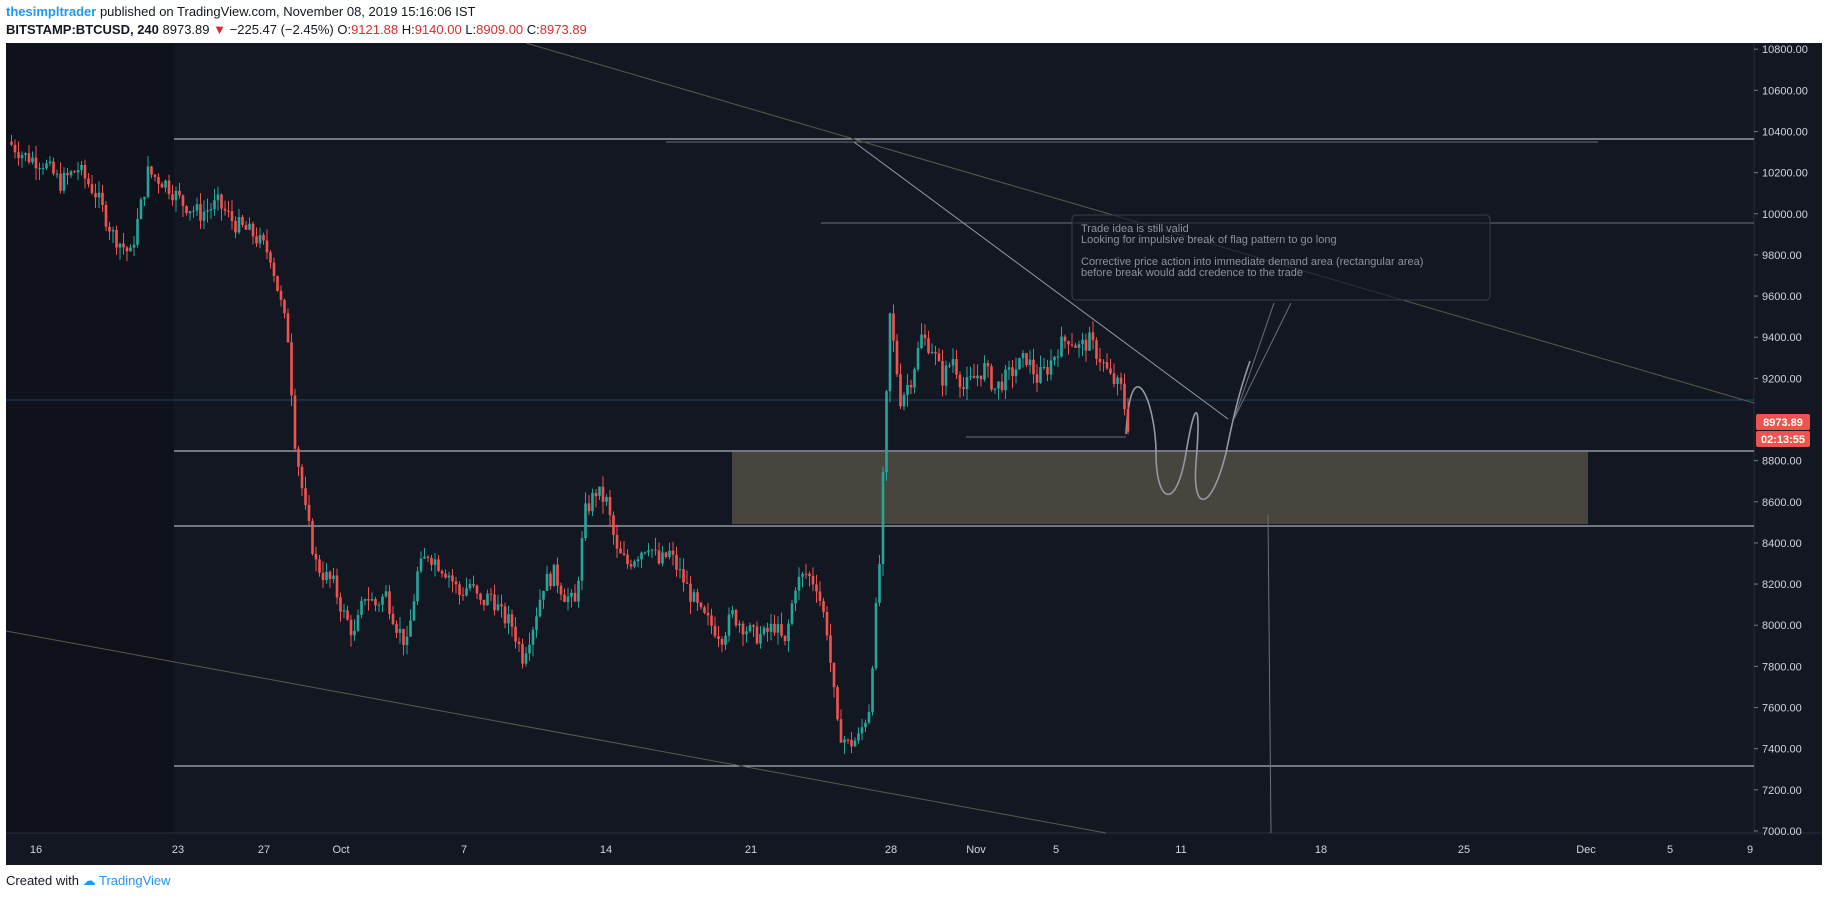 This screenshot has width=1828, height=898. Describe the element at coordinates (1782, 256) in the screenshot. I see `price-tick-label: 9800.00` at that location.